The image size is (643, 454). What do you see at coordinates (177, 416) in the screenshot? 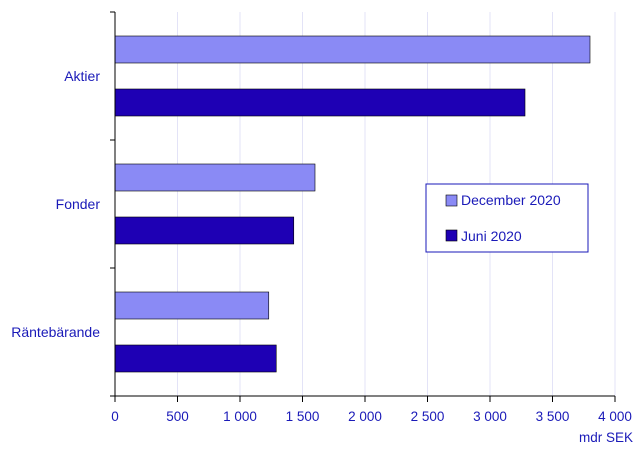
I see `x-tick-label-500: 500` at bounding box center [177, 416].